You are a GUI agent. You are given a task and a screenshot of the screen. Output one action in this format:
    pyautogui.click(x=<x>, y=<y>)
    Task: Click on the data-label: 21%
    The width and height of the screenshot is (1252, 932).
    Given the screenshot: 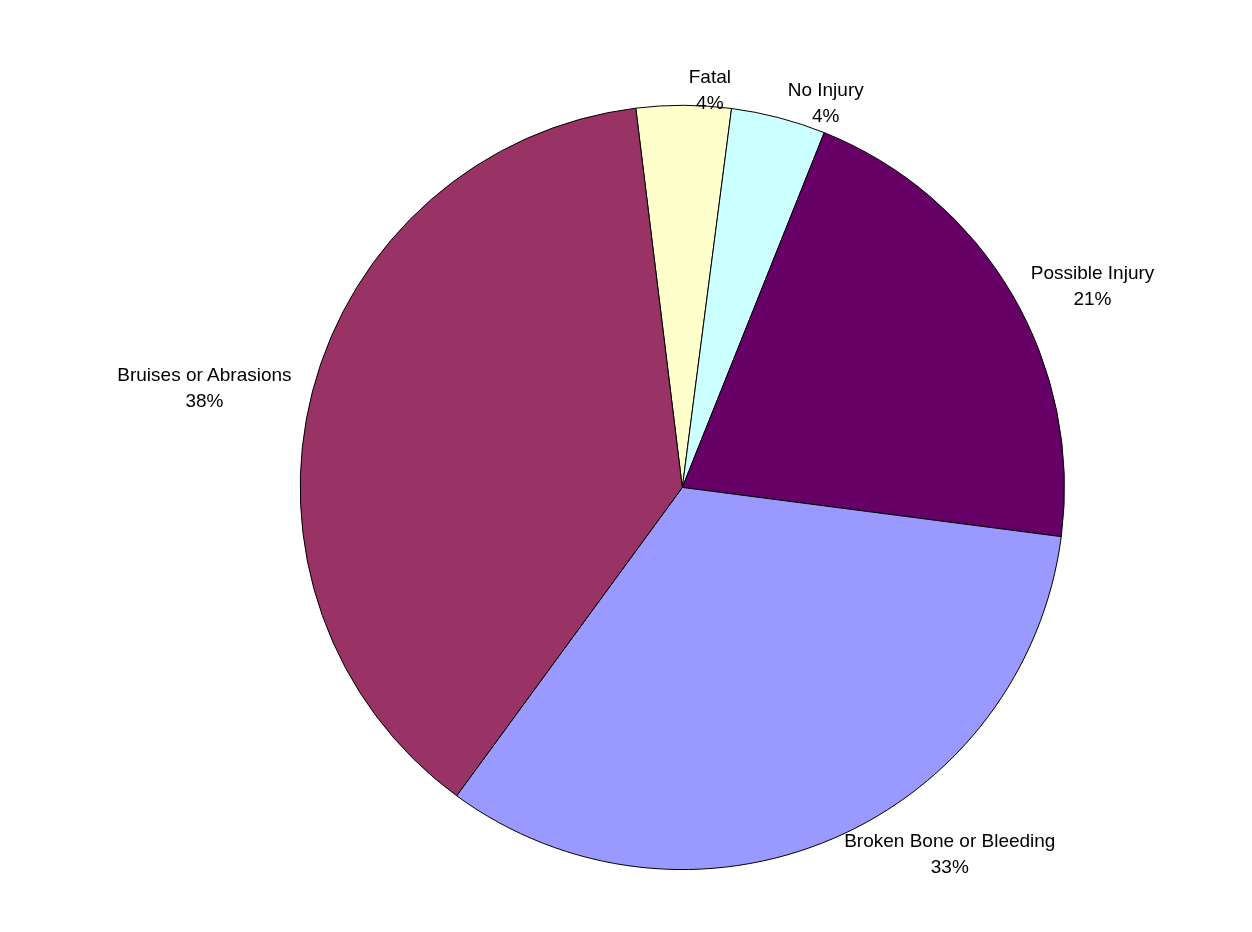 What is the action you would take?
    pyautogui.click(x=1092, y=299)
    